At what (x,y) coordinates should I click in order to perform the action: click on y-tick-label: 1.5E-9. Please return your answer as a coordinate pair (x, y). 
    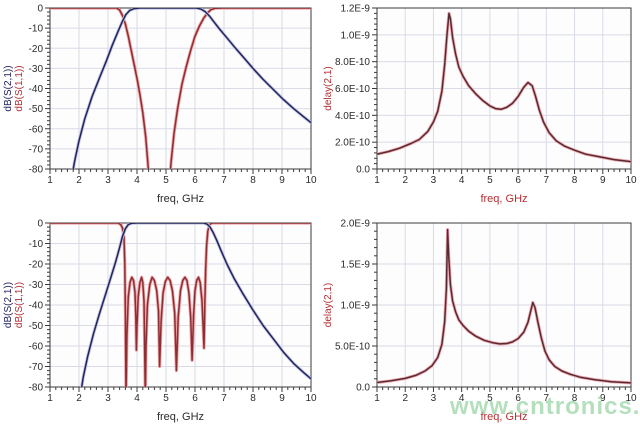
    Looking at the image, I should click on (356, 265).